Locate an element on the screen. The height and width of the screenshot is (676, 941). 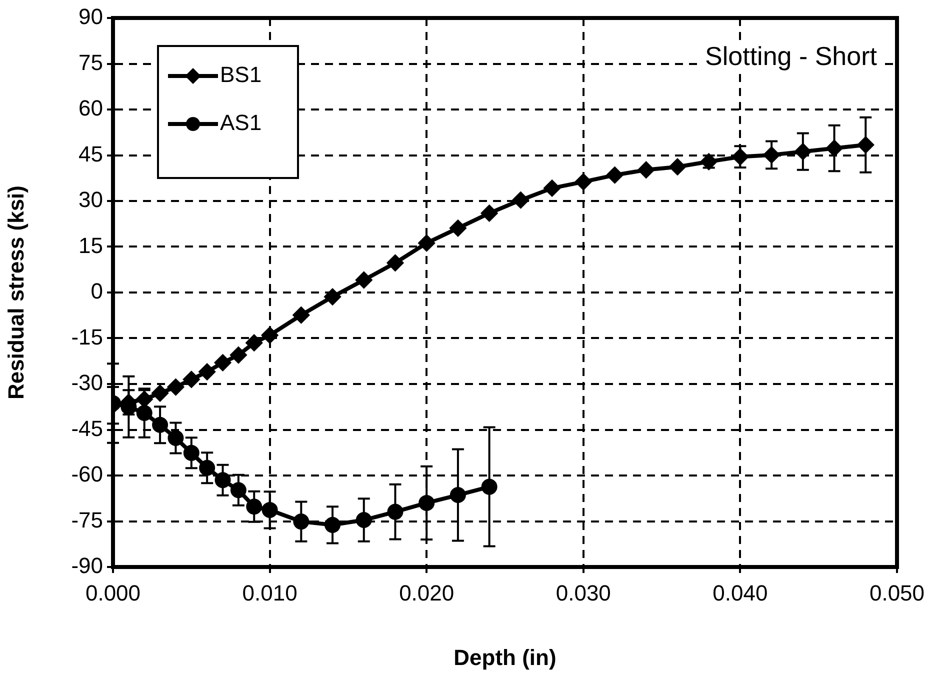
x-tick-label: 0.020 is located at coordinates (426, 593).